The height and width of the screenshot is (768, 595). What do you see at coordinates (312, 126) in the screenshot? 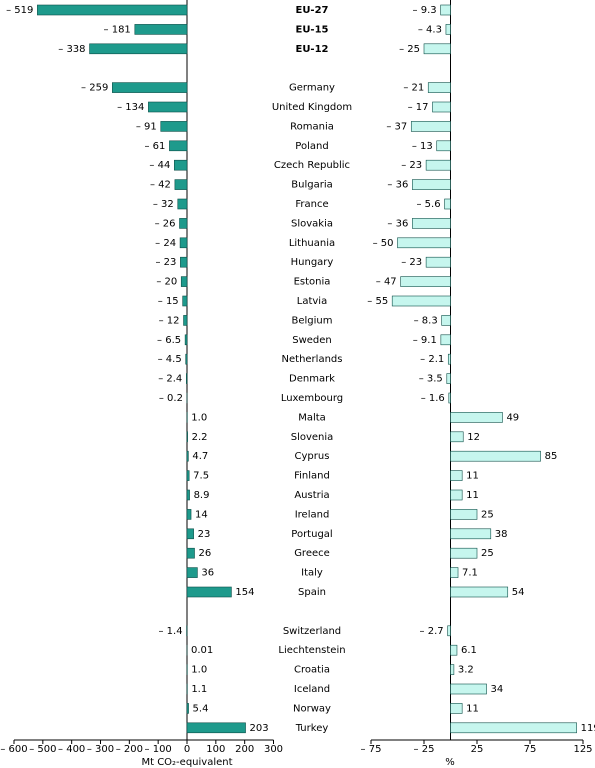
I see `category-label: Romania` at bounding box center [312, 126].